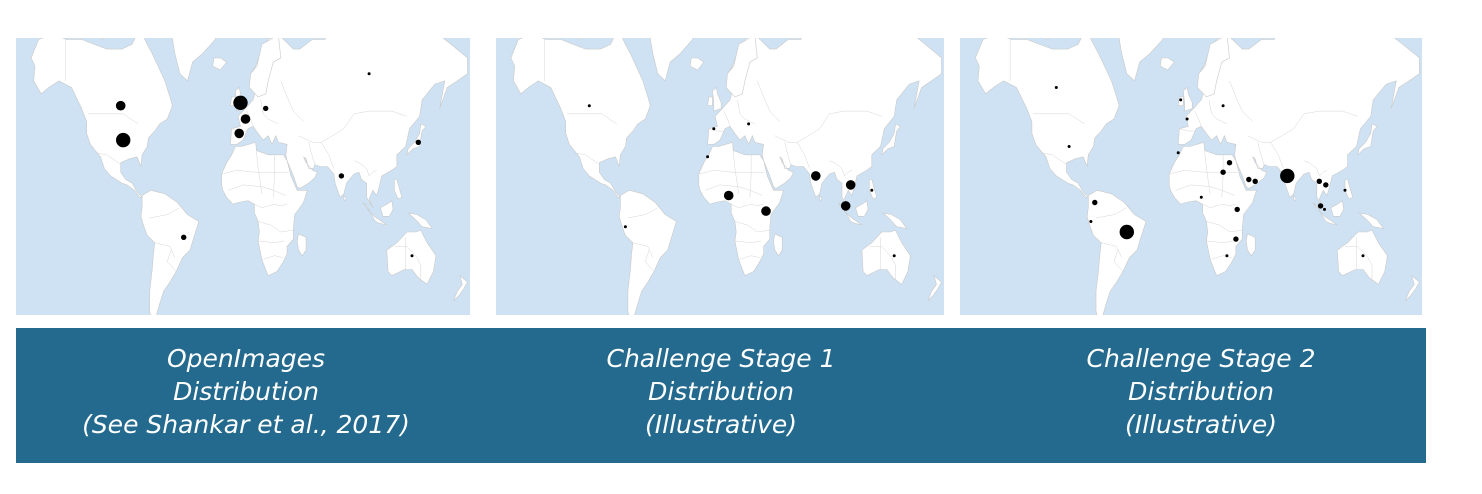 The width and height of the screenshot is (1482, 494). I want to click on landmass-australia, so click(886, 257).